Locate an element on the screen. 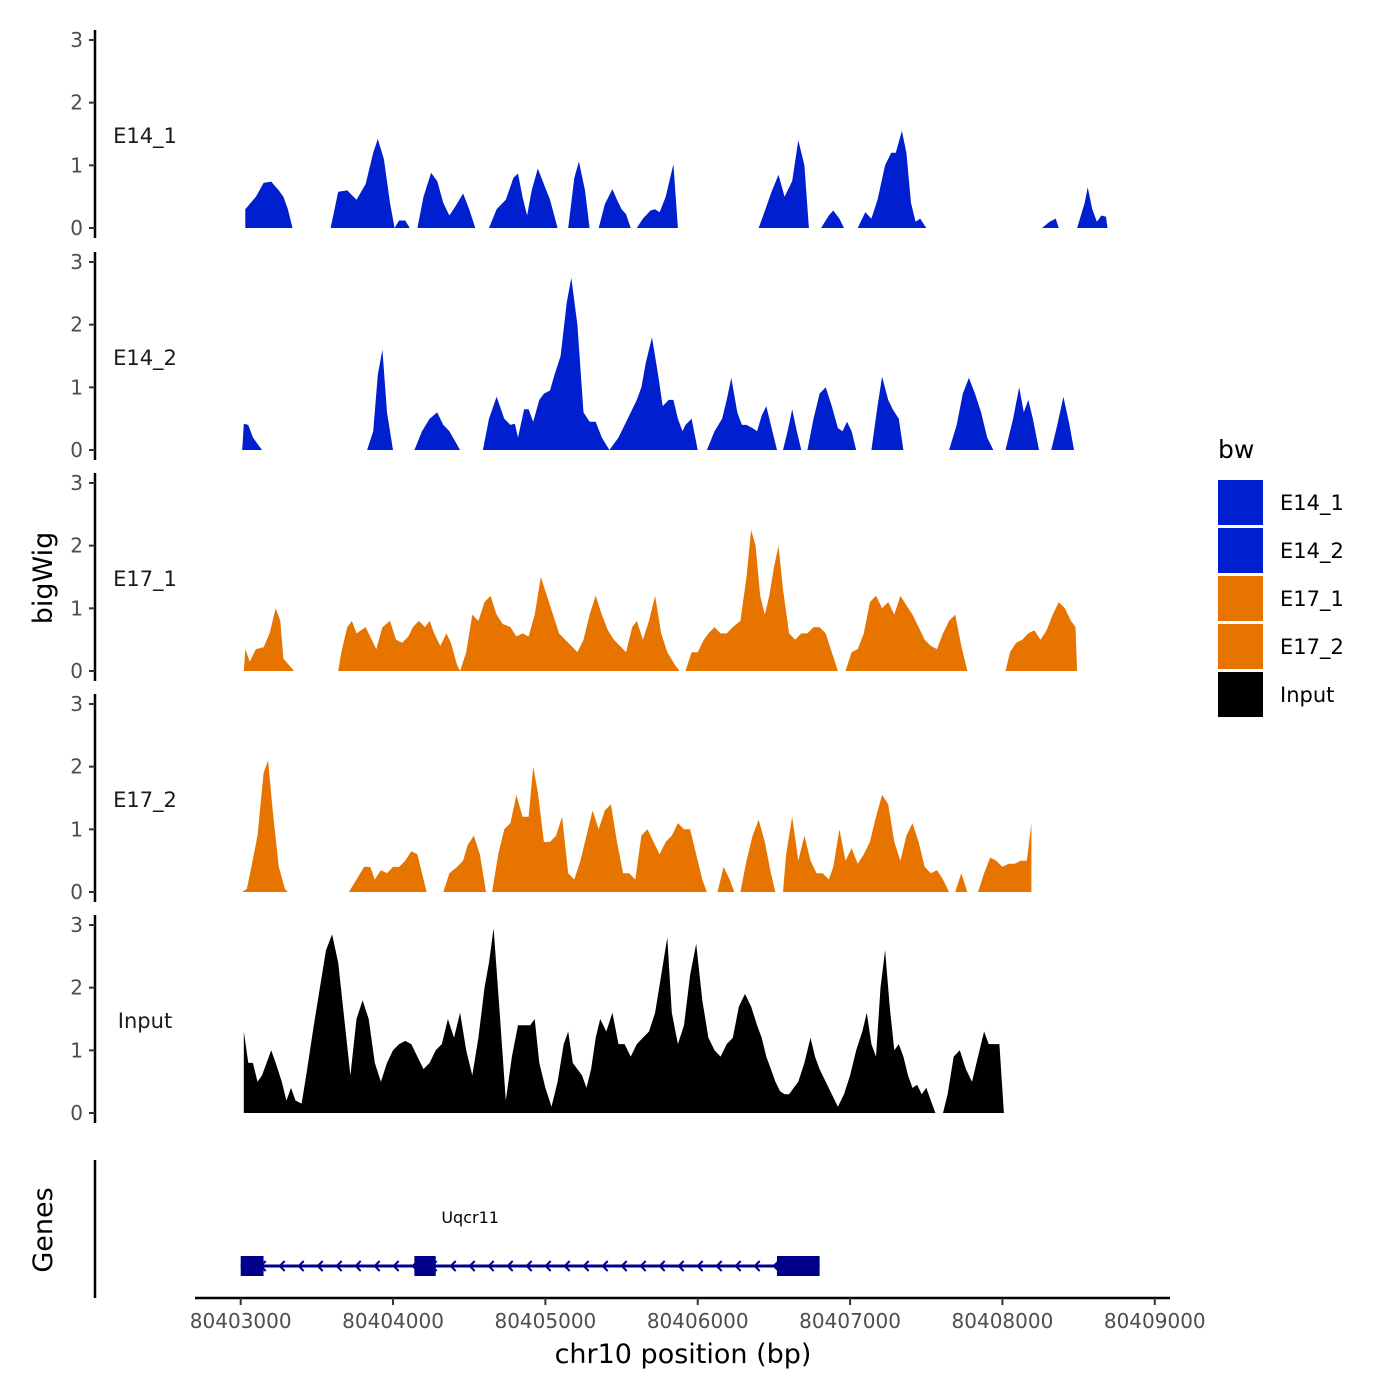  gene-uqcr11: Uqcr11 is located at coordinates (530, 1242).